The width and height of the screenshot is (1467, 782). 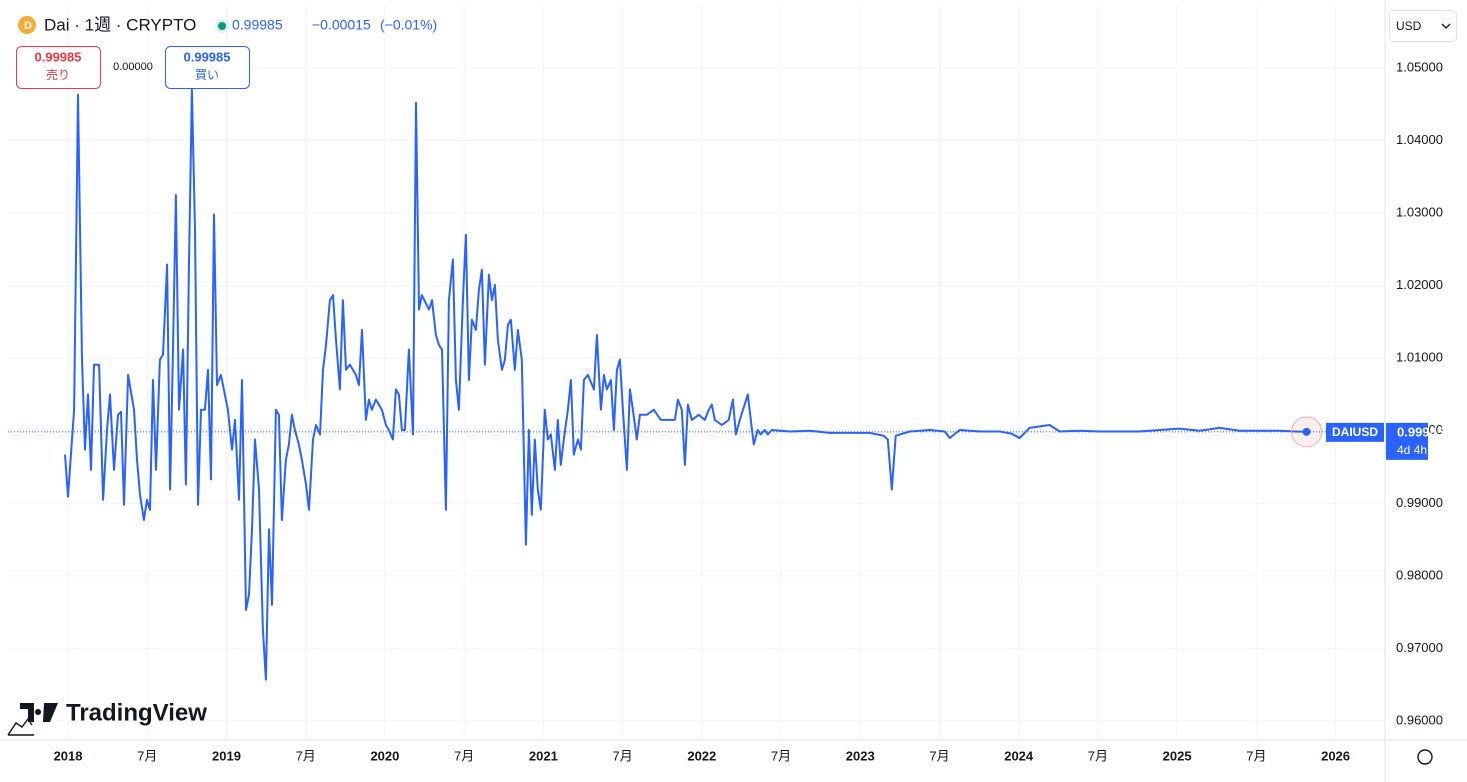 I want to click on coin-icon-glyph: D, so click(x=28, y=26).